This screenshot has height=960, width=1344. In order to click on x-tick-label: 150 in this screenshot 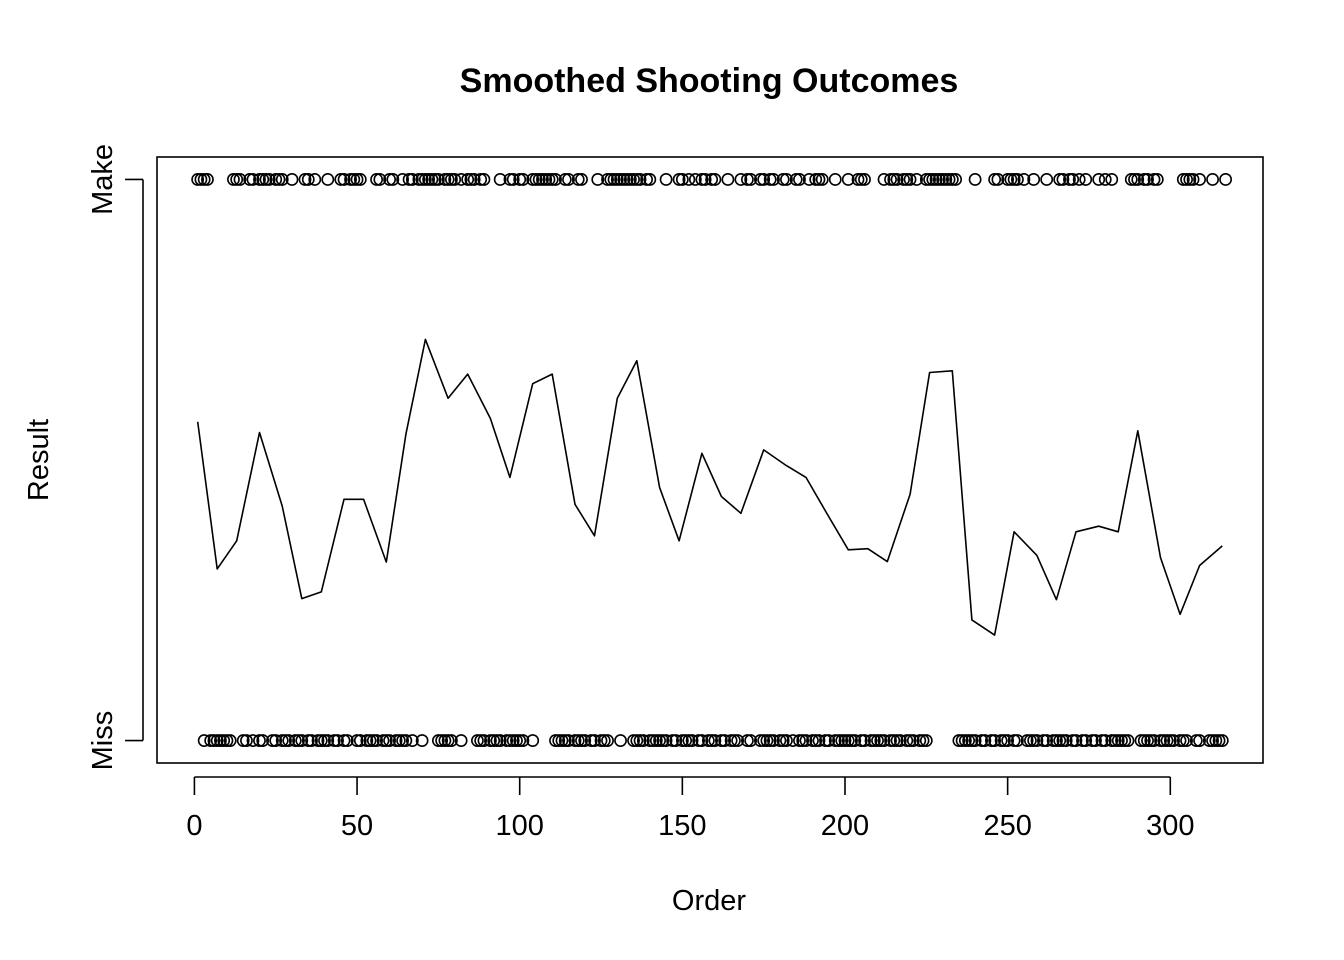, I will do `click(682, 826)`.